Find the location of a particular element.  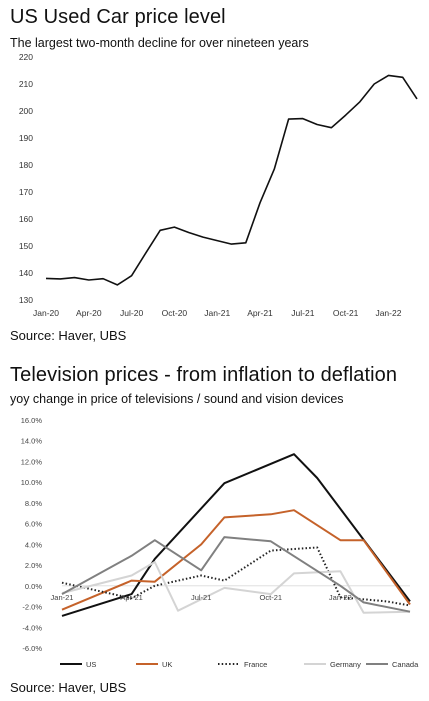

series-line-france is located at coordinates (236, 576).